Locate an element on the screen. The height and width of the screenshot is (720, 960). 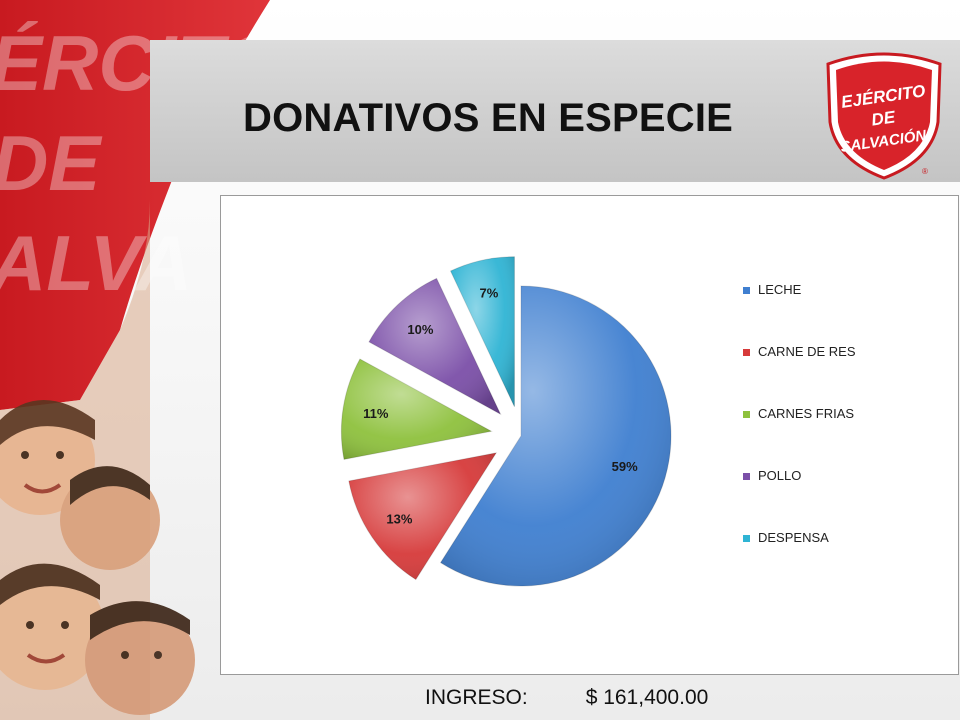
legend-swatch-pollo is located at coordinates (746, 476).